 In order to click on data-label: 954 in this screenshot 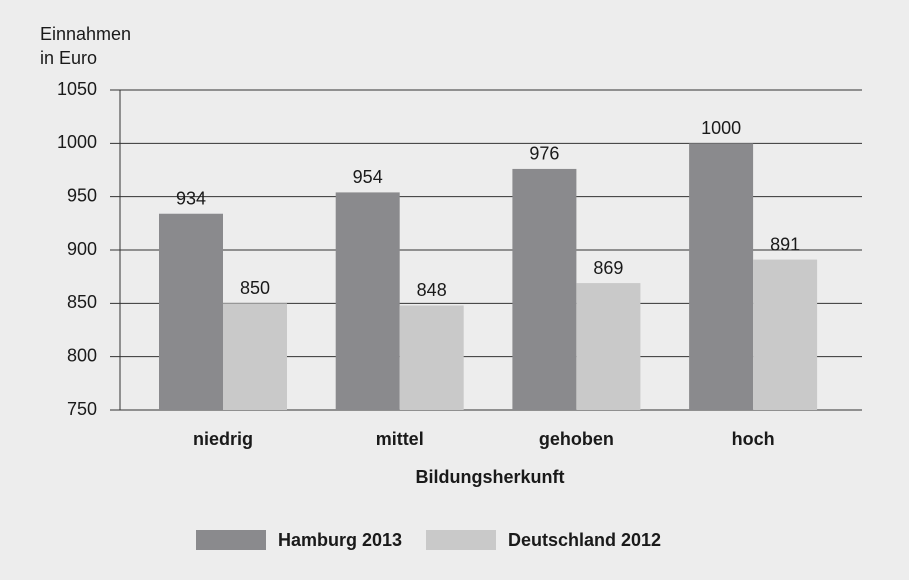, I will do `click(368, 177)`.